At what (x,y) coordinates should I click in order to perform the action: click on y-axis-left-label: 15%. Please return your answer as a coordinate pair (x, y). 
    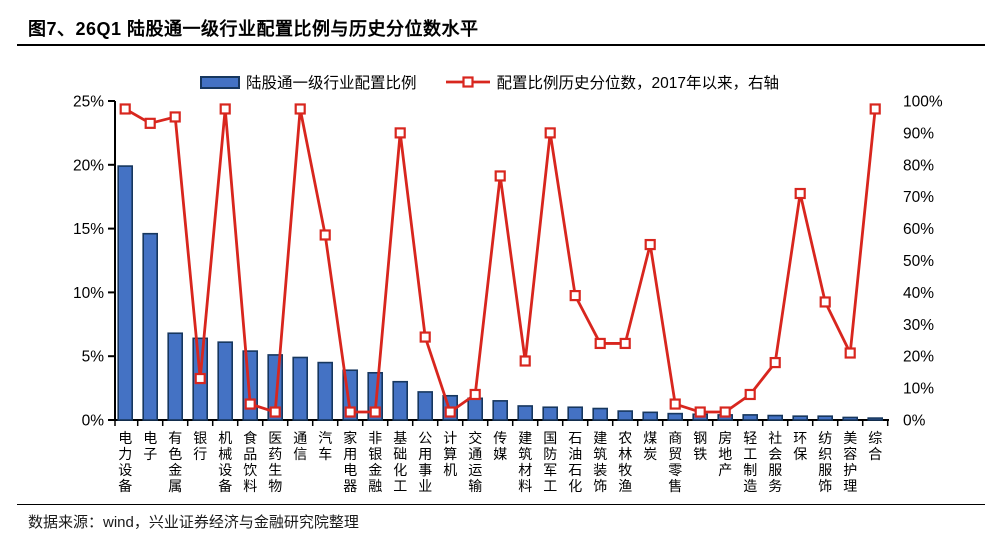
    Looking at the image, I should click on (88, 229).